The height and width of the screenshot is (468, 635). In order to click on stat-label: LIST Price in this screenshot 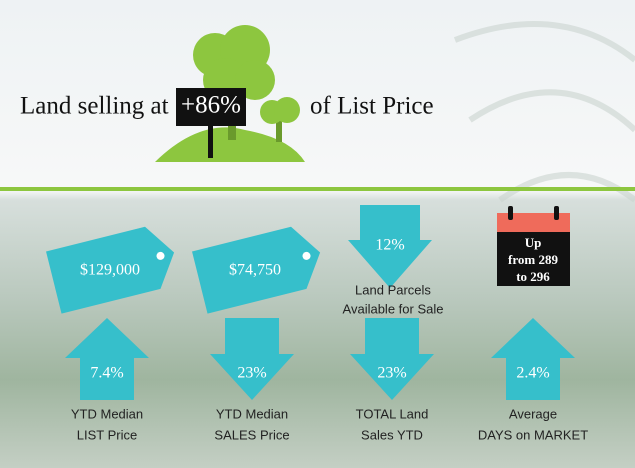, I will do `click(107, 434)`.